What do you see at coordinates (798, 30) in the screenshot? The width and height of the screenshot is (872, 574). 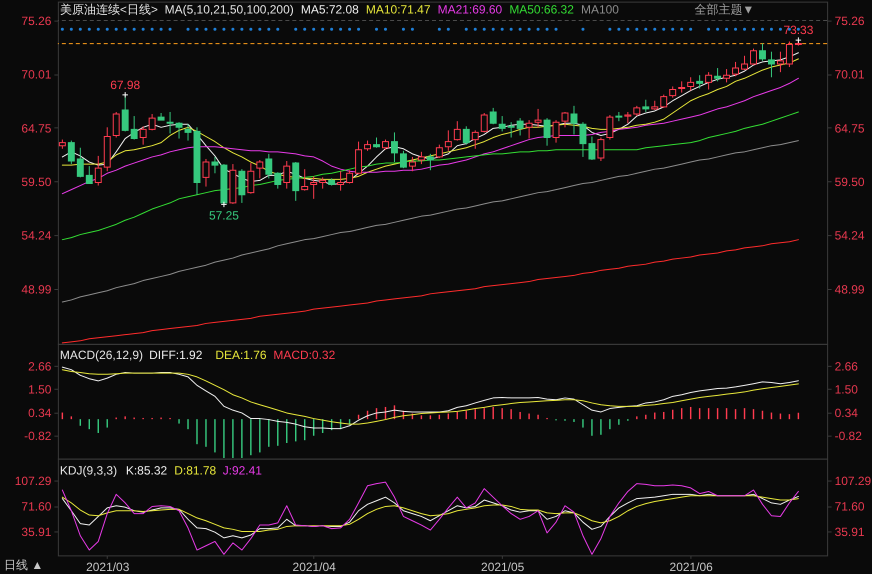 I see `annotation: 73.33` at bounding box center [798, 30].